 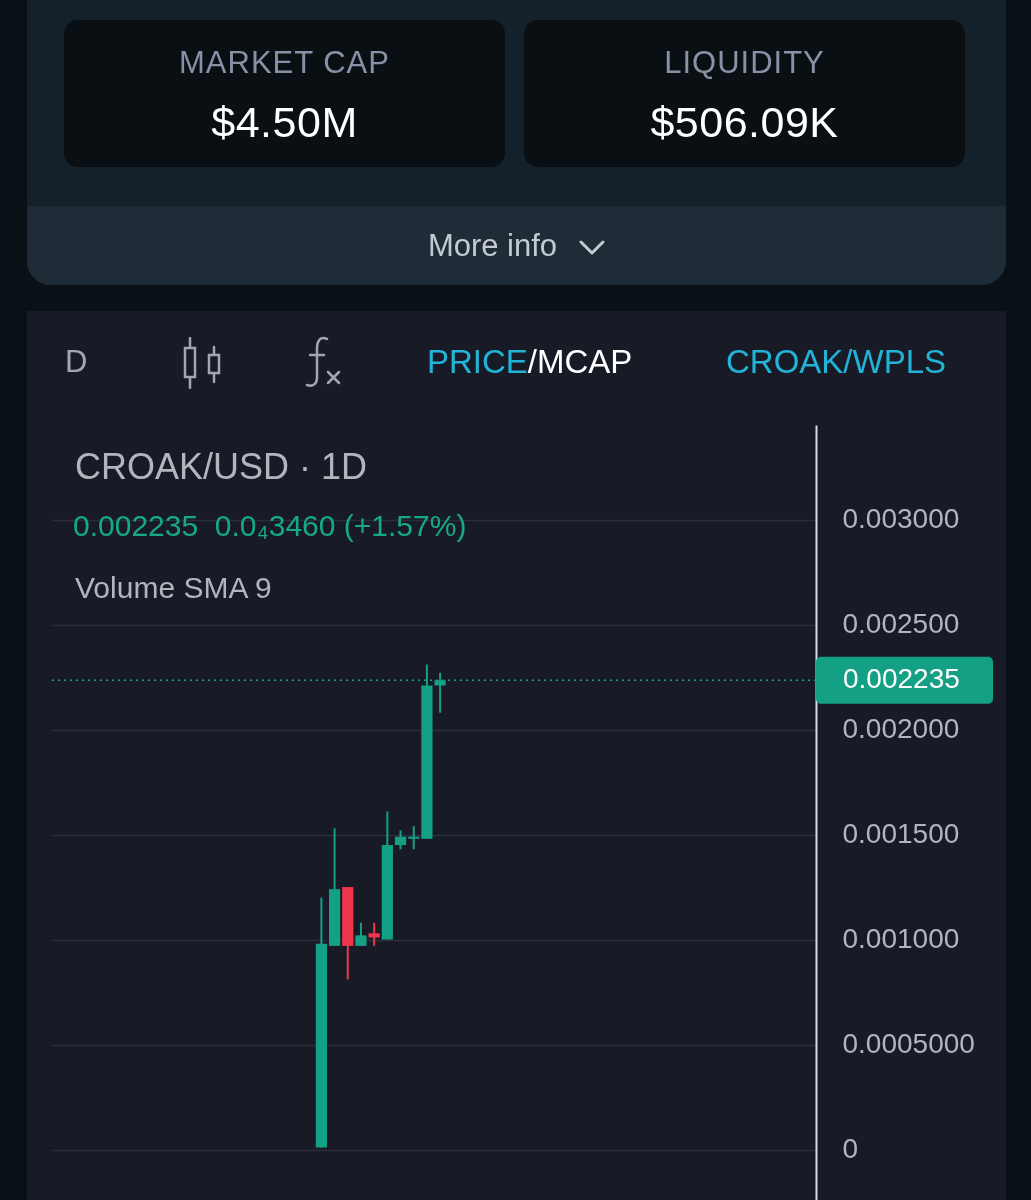 What do you see at coordinates (901, 939) in the screenshot?
I see `y-tick-label: 0.001000` at bounding box center [901, 939].